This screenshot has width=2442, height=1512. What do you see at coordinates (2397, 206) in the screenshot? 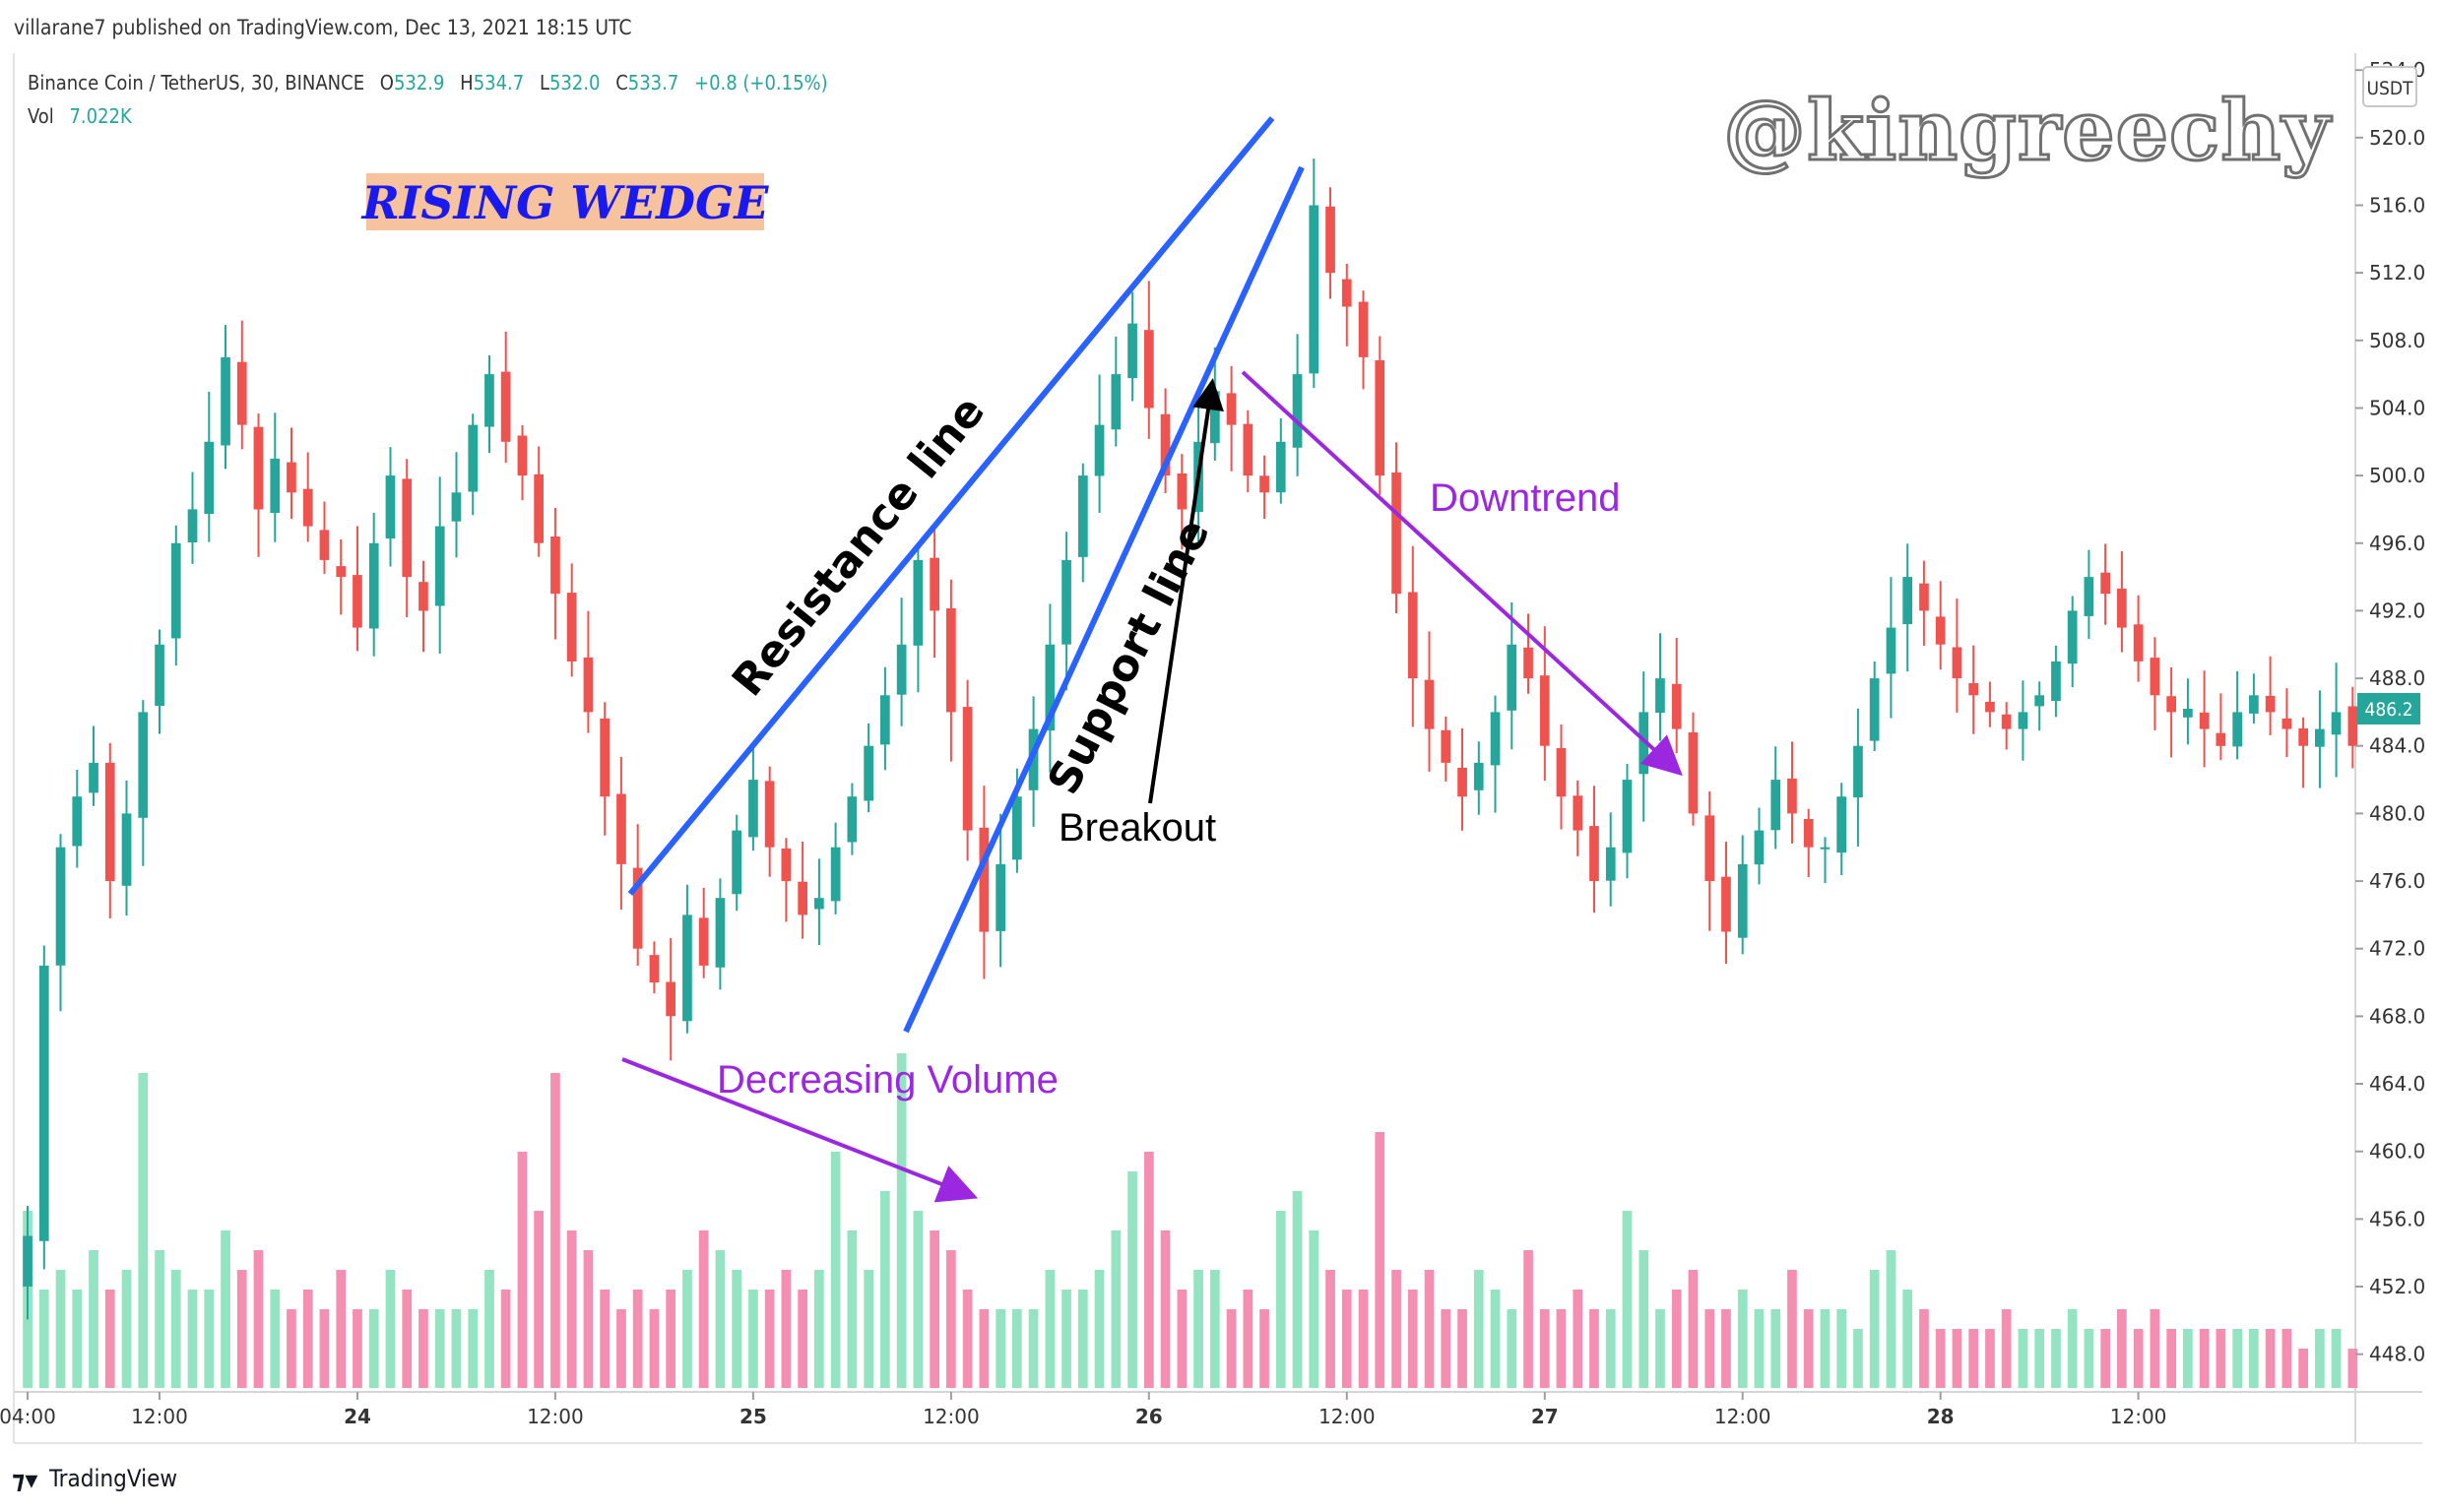
I see `price-tick-label: 516.0` at bounding box center [2397, 206].